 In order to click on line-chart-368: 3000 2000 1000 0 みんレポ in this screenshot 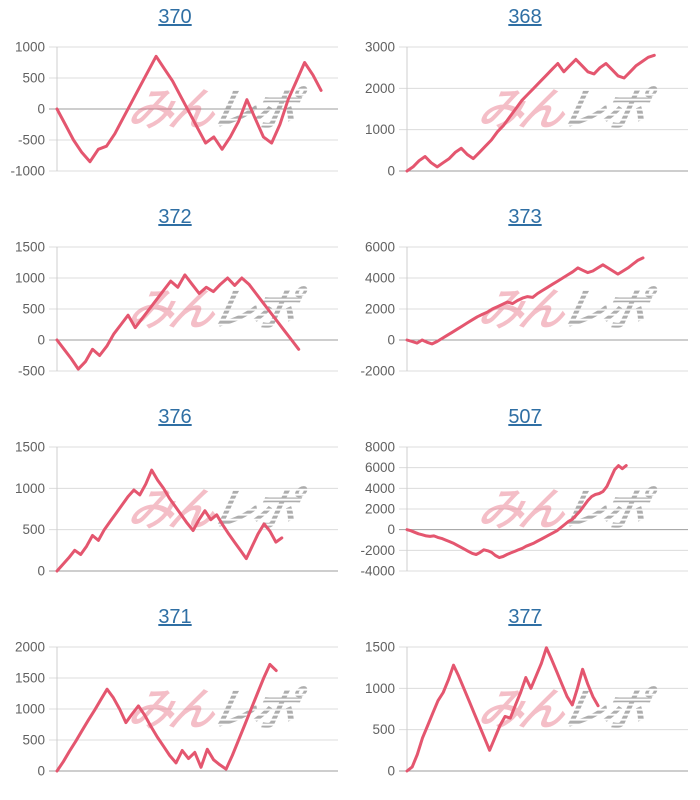, I will do `click(526, 109)`.